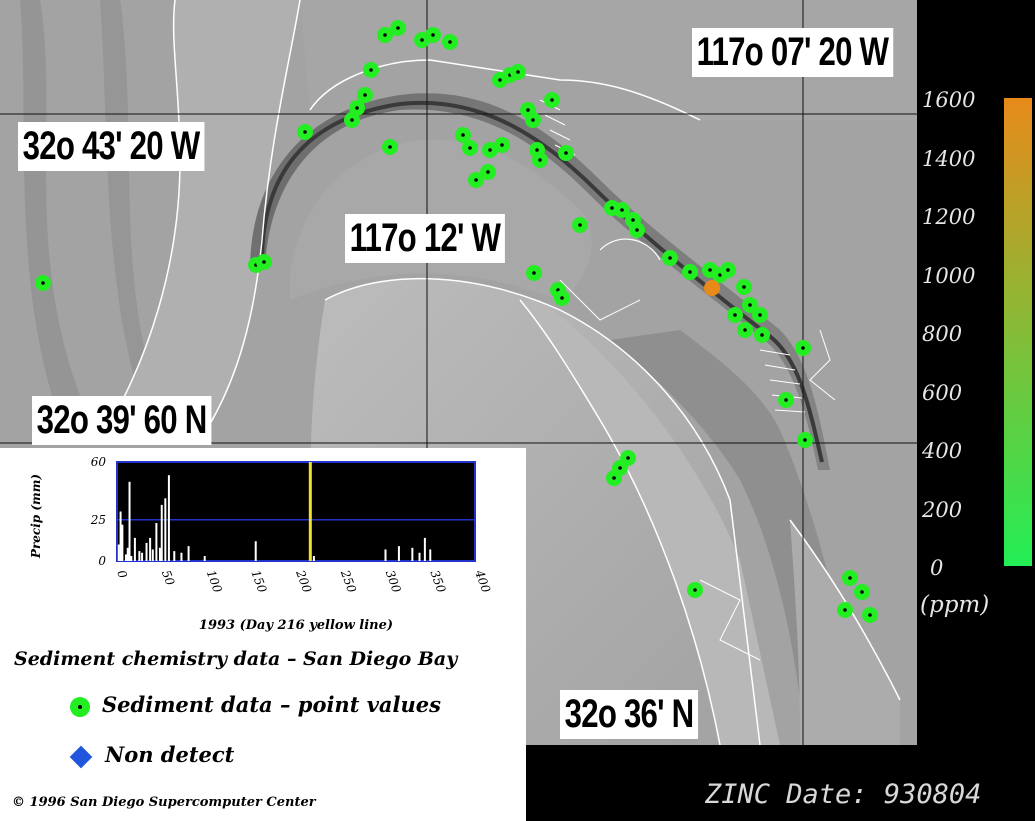  Describe the element at coordinates (164, 802) in the screenshot. I see `copyright: © 1996 San Diego Supercomputer Center` at that location.